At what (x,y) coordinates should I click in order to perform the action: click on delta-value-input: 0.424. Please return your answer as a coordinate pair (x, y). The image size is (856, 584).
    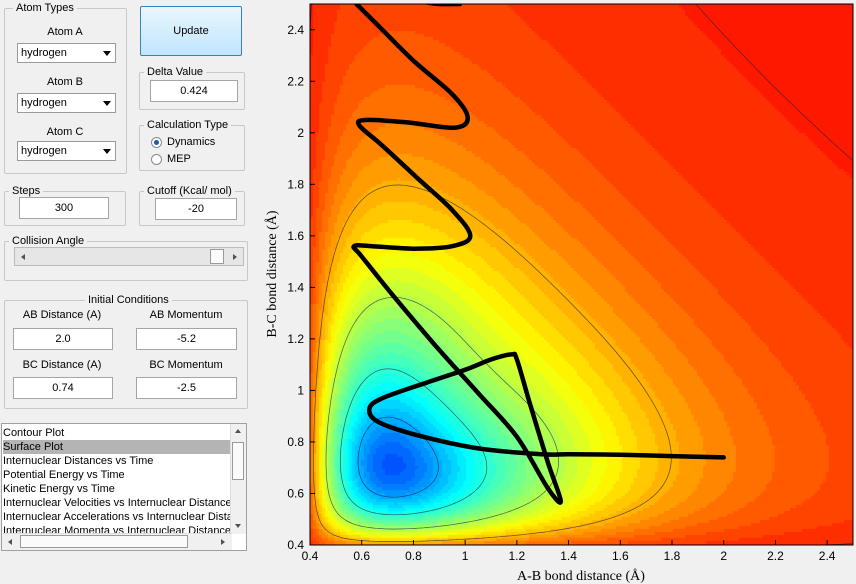
    Looking at the image, I should click on (194, 91).